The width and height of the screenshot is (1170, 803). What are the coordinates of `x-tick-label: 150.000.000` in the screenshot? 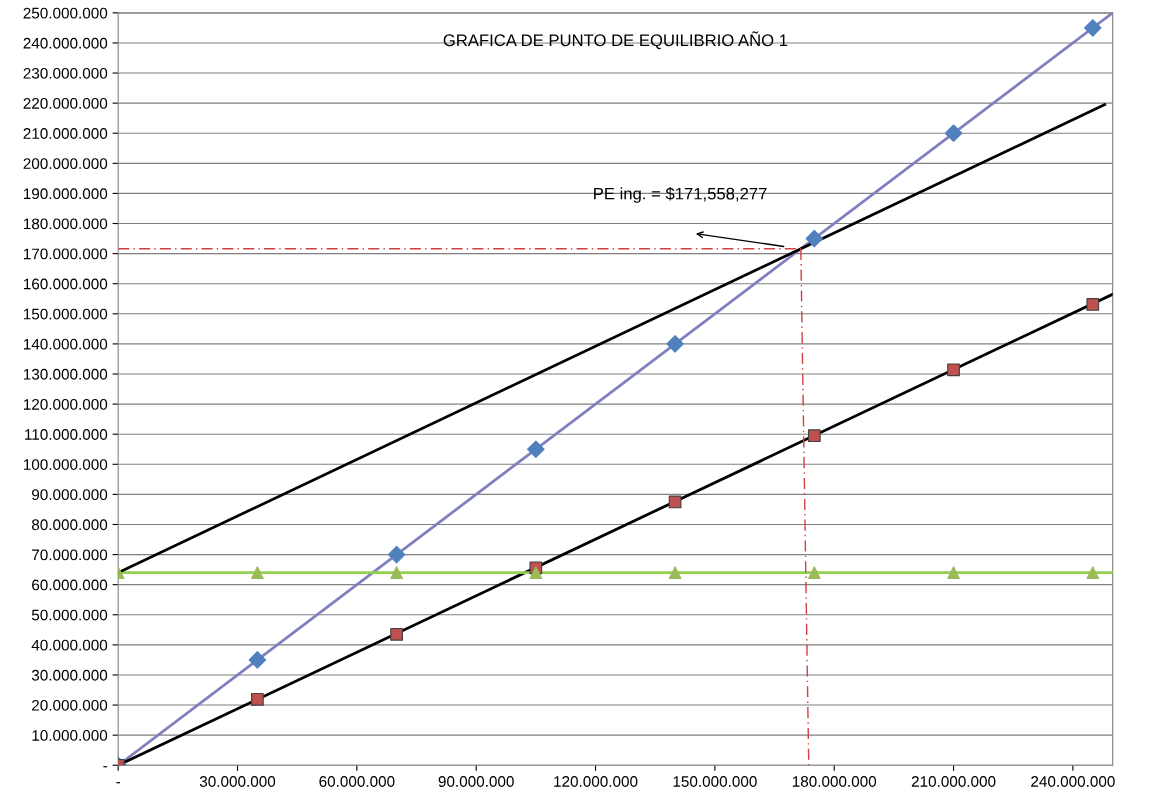 It's located at (715, 781).